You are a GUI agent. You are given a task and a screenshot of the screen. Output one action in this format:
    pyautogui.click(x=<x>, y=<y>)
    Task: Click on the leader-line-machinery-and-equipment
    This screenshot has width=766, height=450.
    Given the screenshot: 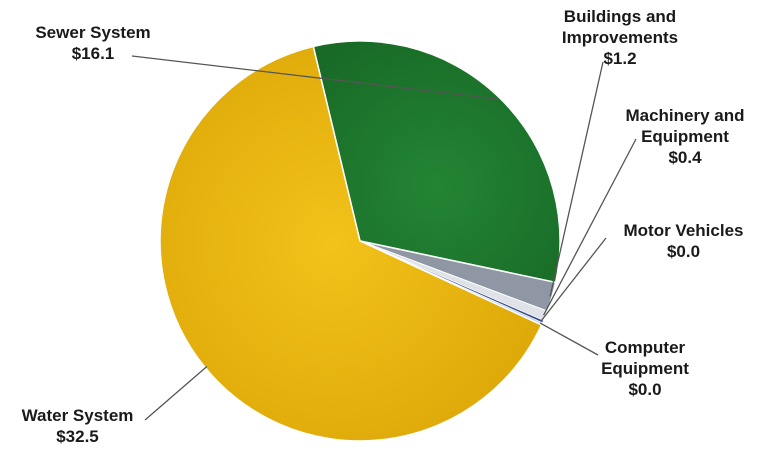 What is the action you would take?
    pyautogui.click(x=590, y=227)
    